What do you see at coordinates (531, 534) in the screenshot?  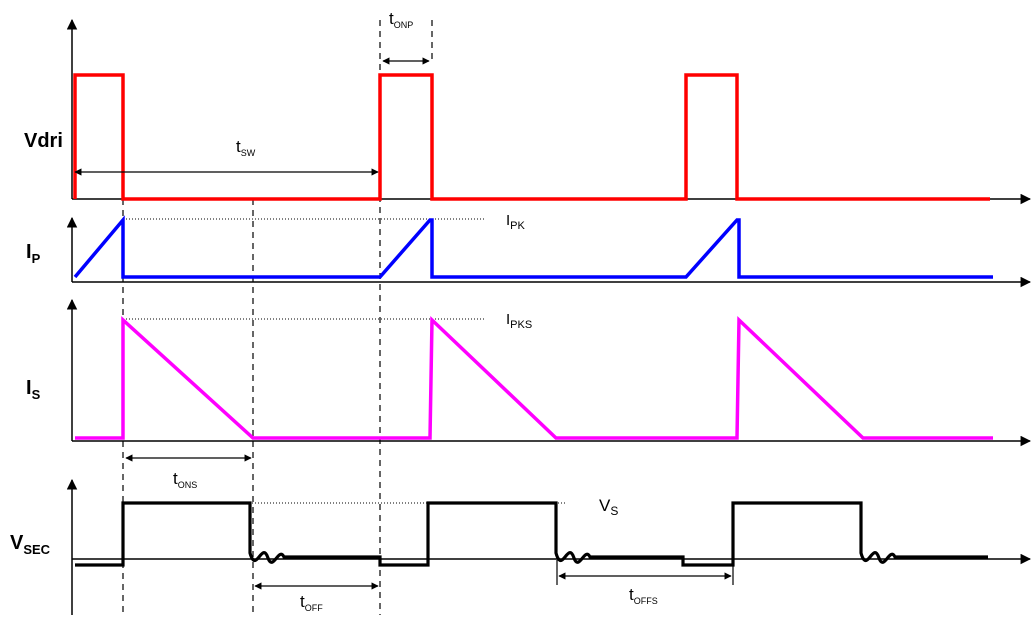 I see `vsec-waveform` at bounding box center [531, 534].